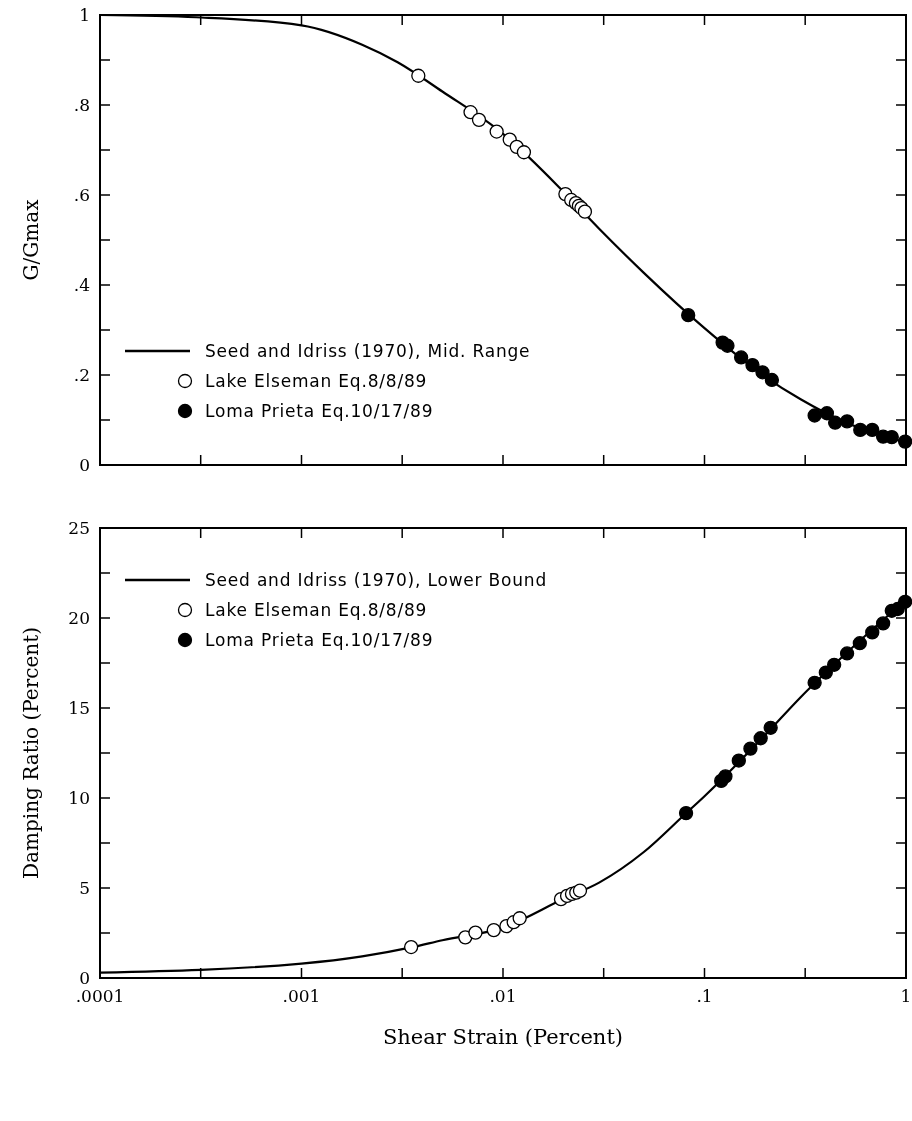 The width and height of the screenshot is (912, 1121). I want to click on y-tick-label: .6, so click(81, 195).